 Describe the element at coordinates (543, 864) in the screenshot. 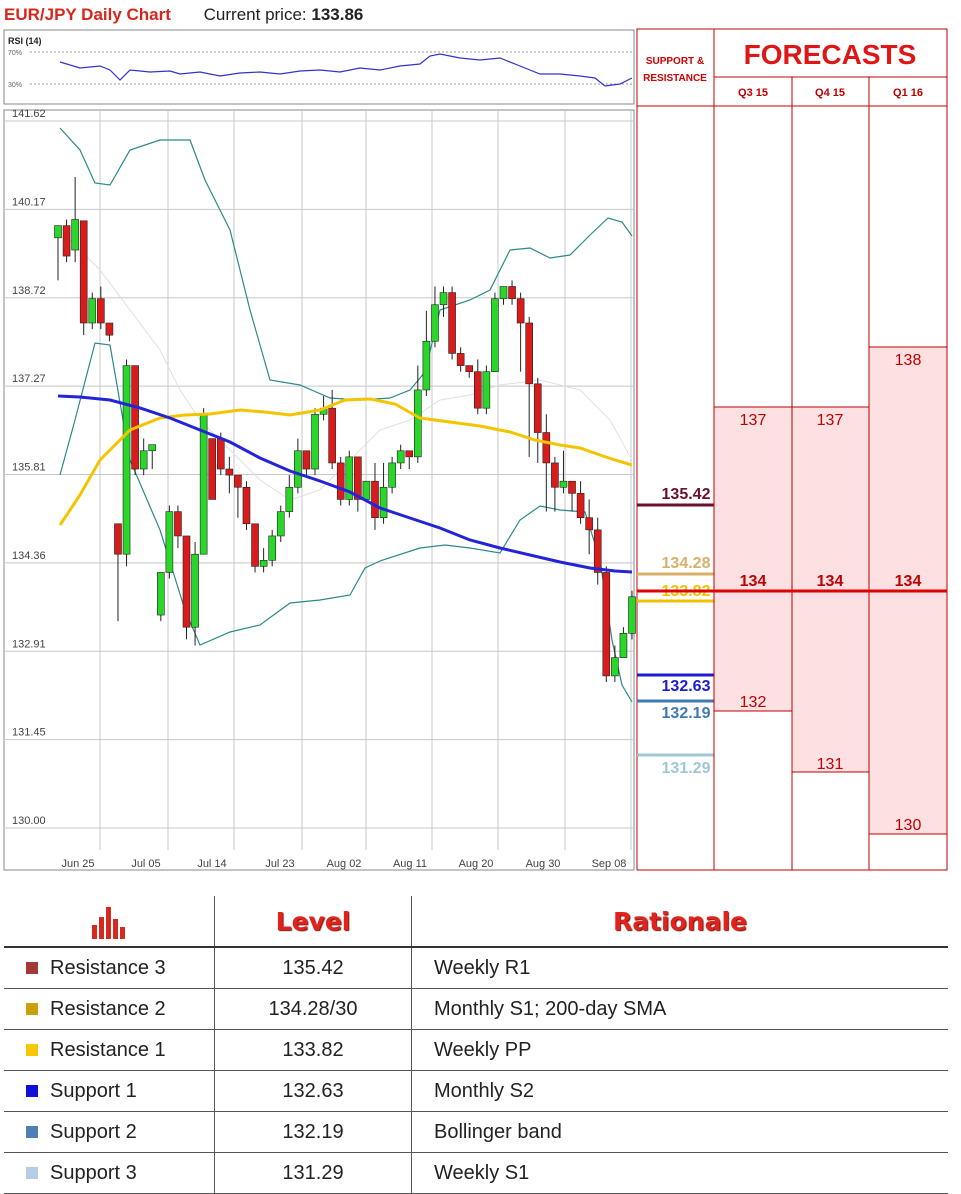

I see `x-tick-label: Aug 30` at that location.